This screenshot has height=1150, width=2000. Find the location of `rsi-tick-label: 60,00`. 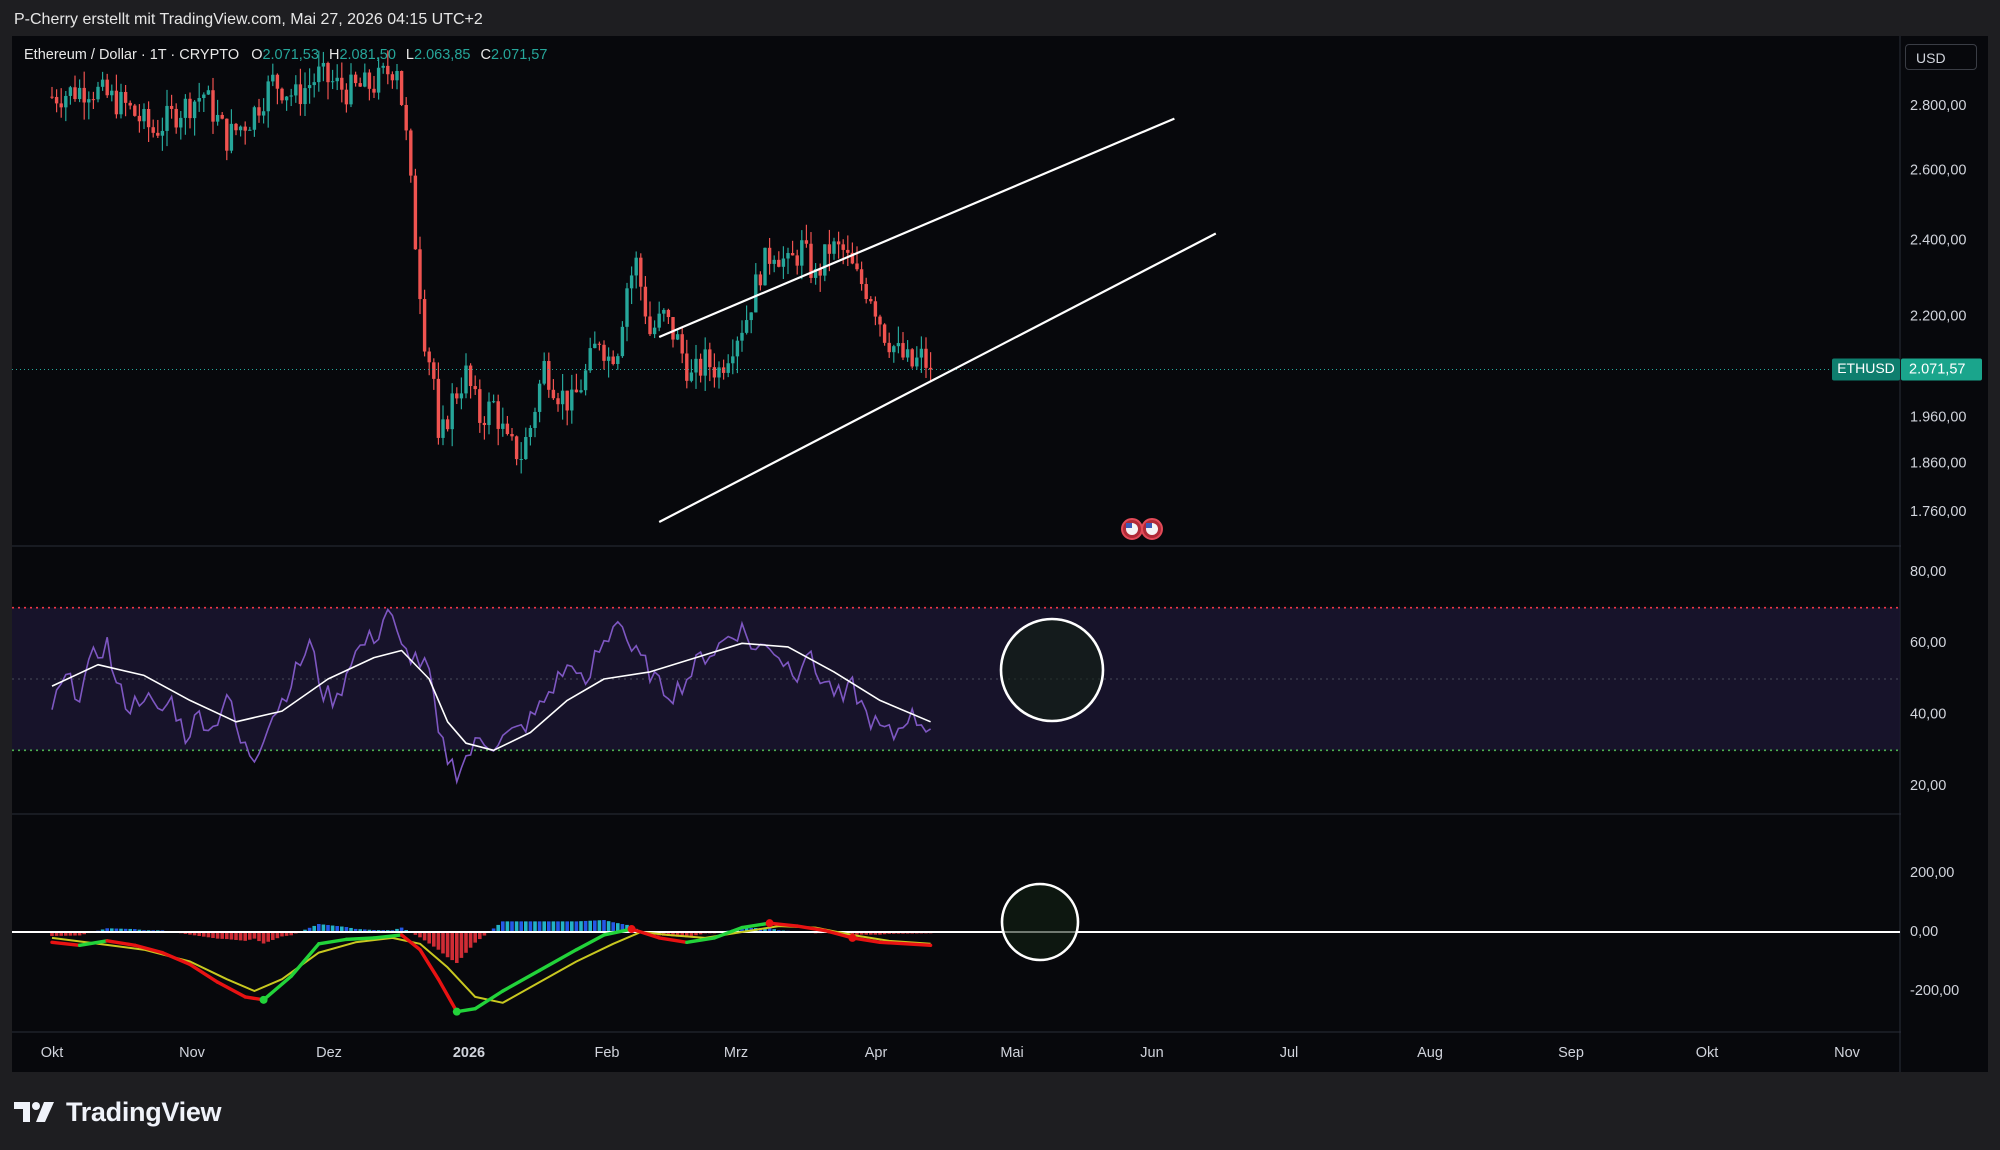

rsi-tick-label: 60,00 is located at coordinates (1928, 643).